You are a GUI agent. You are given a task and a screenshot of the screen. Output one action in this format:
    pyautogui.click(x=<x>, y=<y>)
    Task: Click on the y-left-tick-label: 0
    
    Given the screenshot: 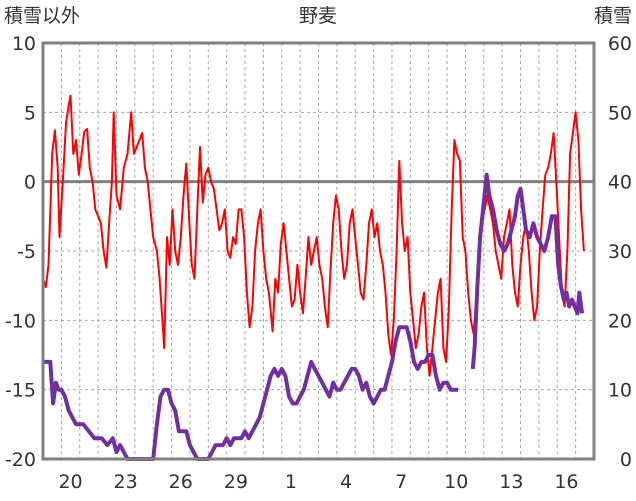 What is the action you would take?
    pyautogui.click(x=30, y=183)
    